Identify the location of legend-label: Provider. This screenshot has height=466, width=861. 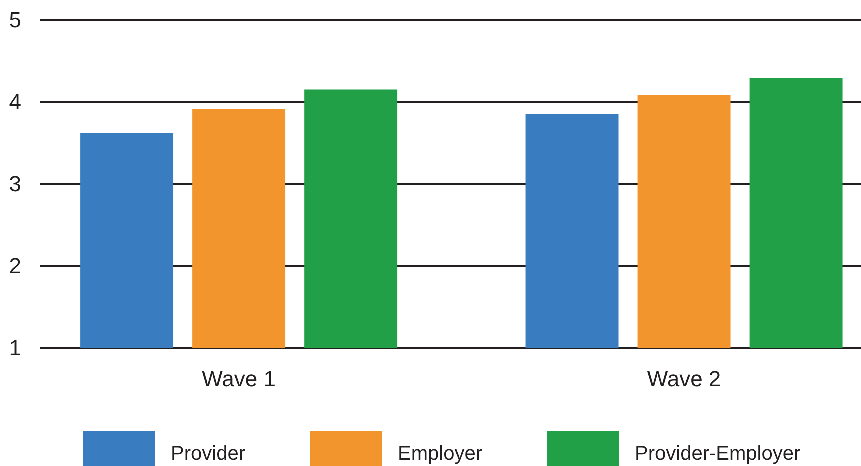
(208, 454).